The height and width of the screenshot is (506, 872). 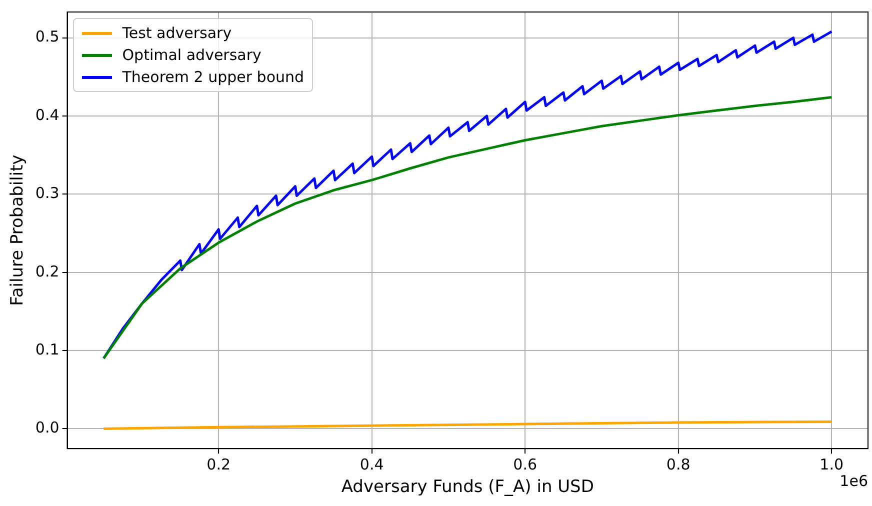 What do you see at coordinates (854, 481) in the screenshot?
I see `text: 1e6` at bounding box center [854, 481].